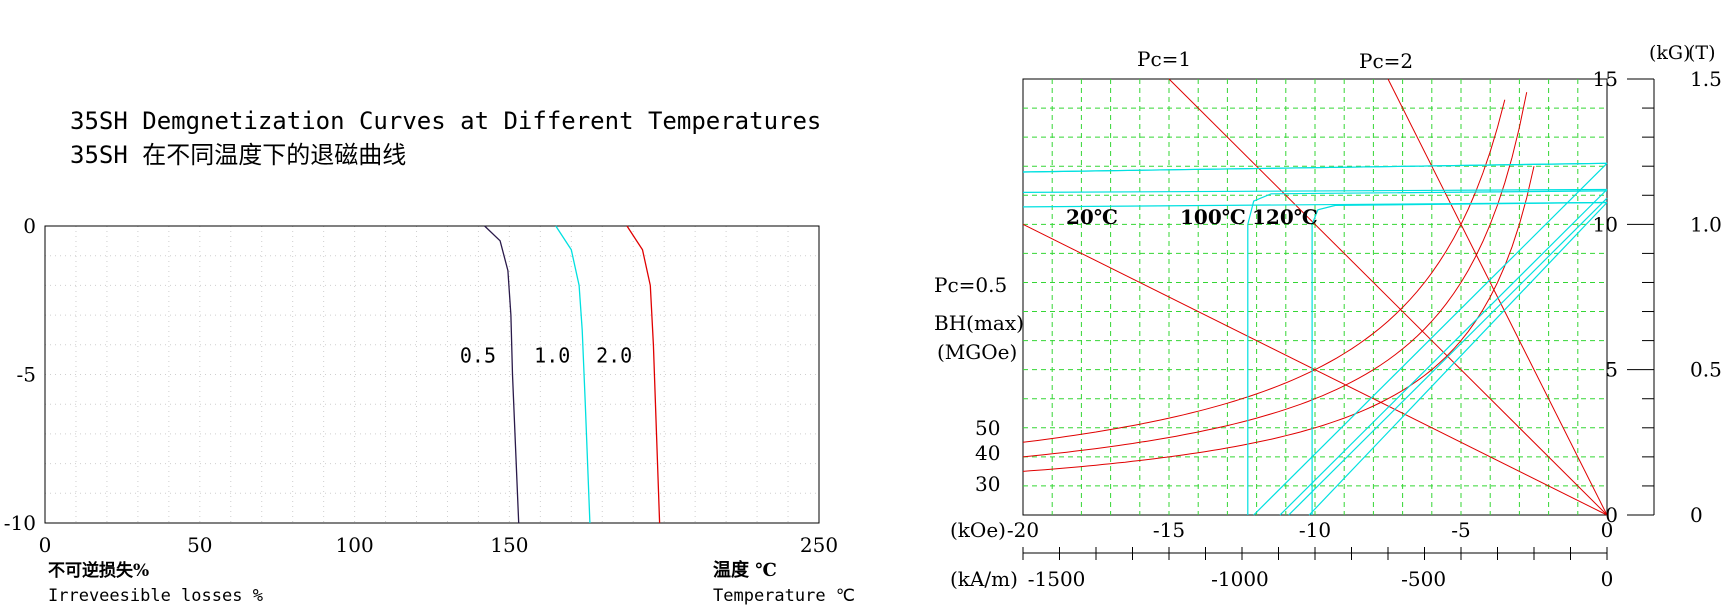 The width and height of the screenshot is (1730, 609). What do you see at coordinates (987, 428) in the screenshot?
I see `bhmax-value-50: 50` at bounding box center [987, 428].